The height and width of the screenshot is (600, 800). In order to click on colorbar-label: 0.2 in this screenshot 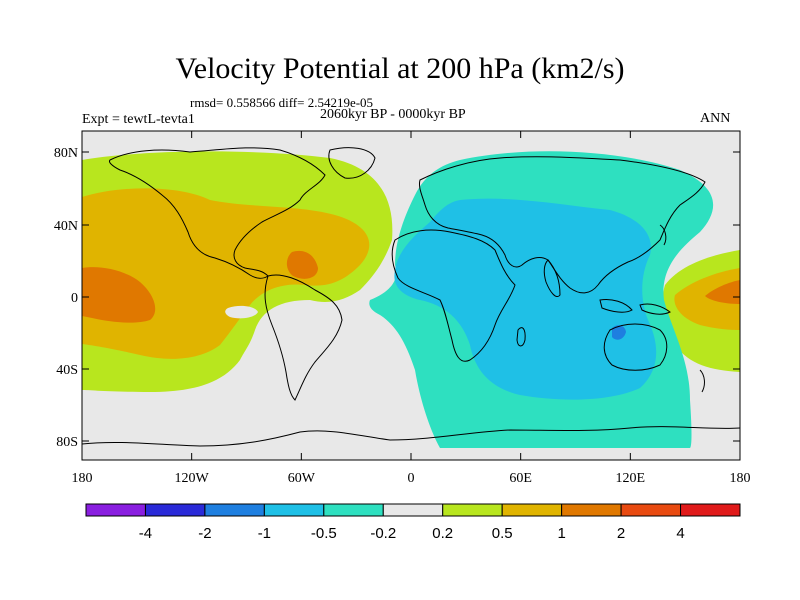, I will do `click(442, 533)`.